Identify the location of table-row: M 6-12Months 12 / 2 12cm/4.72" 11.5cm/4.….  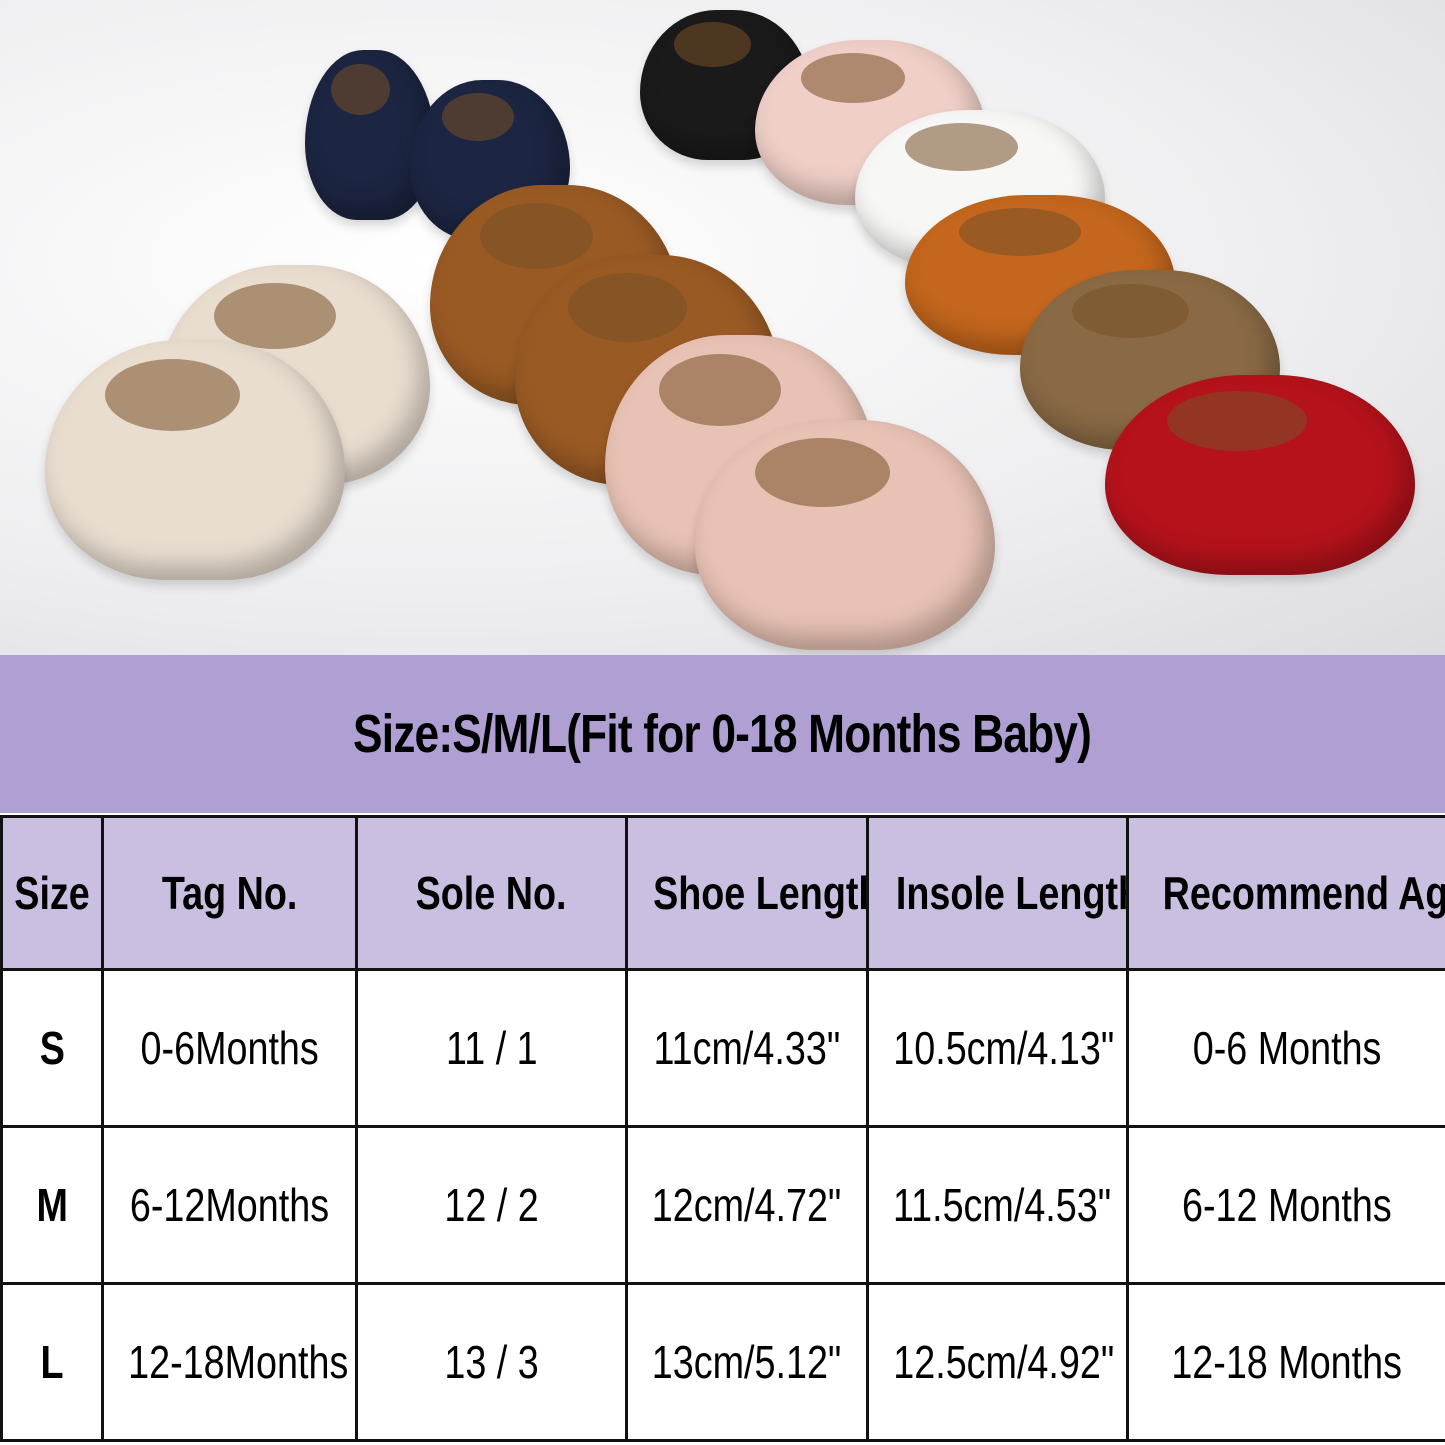
(722, 1205).